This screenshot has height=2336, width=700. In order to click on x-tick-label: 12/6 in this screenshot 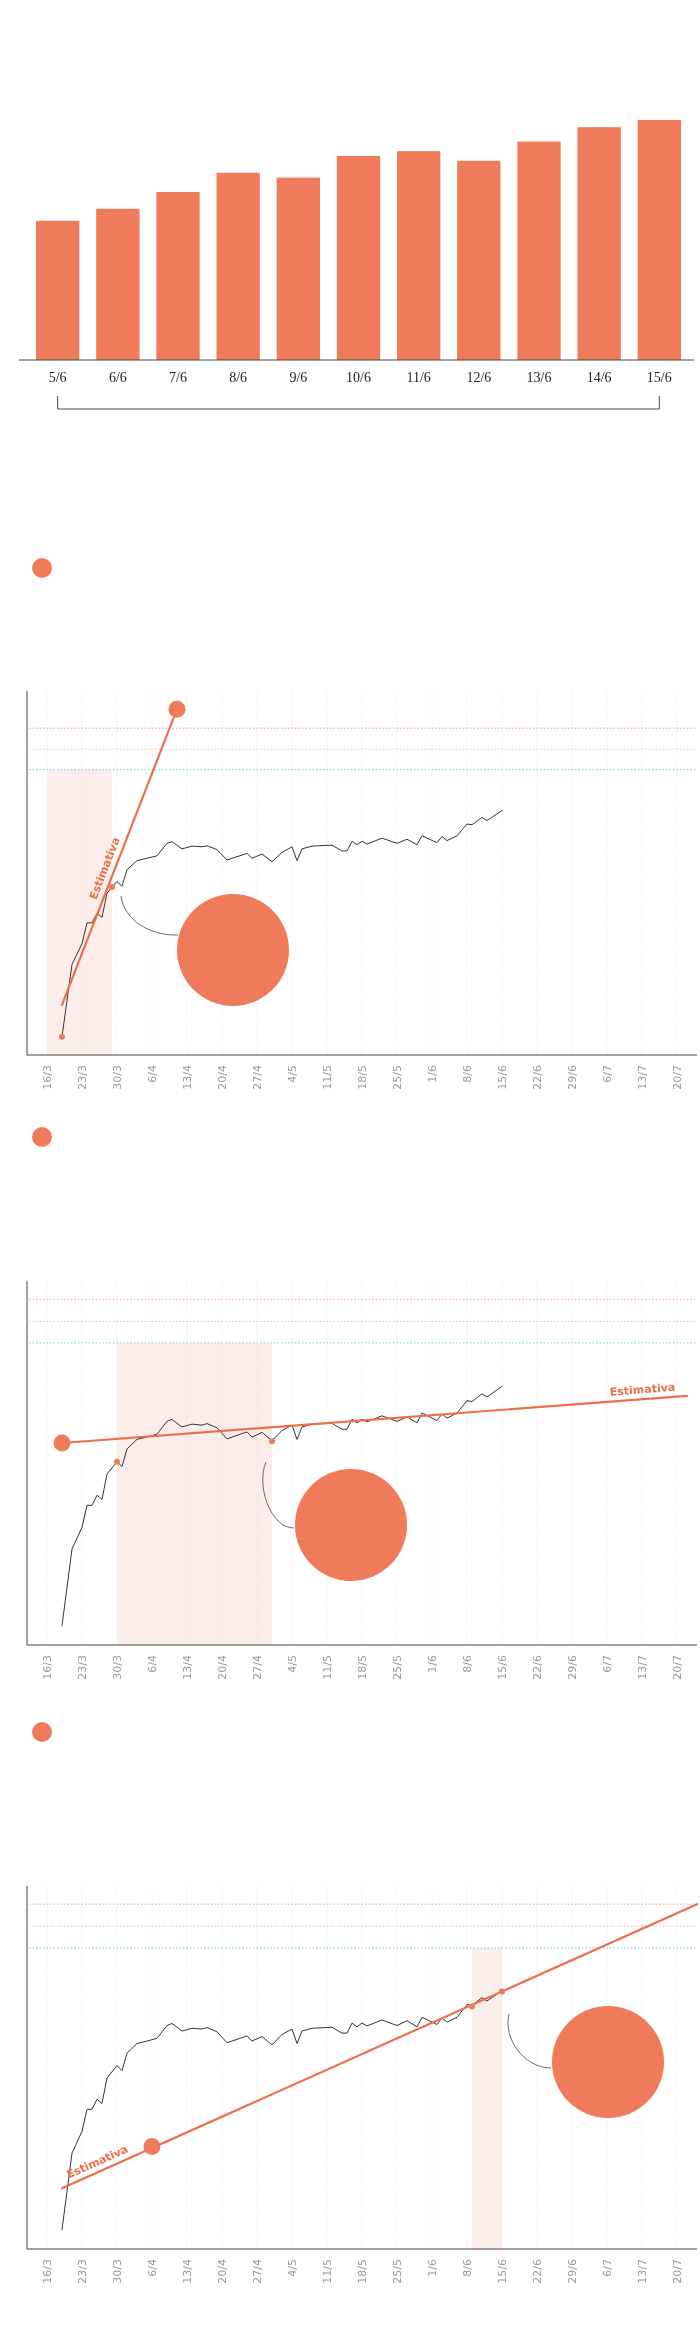, I will do `click(479, 377)`.